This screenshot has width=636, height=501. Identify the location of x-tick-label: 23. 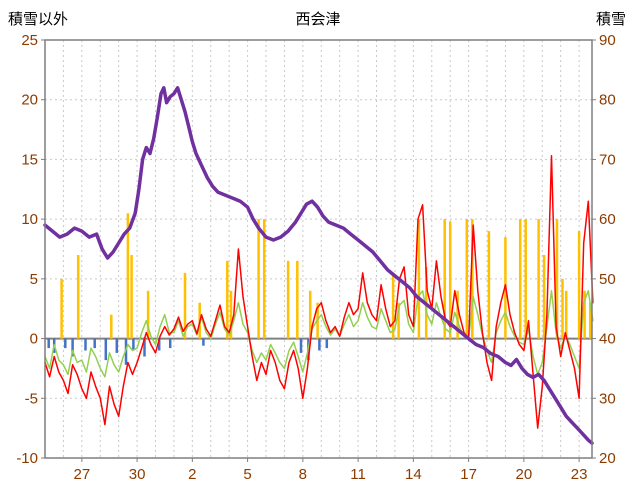
(579, 474).